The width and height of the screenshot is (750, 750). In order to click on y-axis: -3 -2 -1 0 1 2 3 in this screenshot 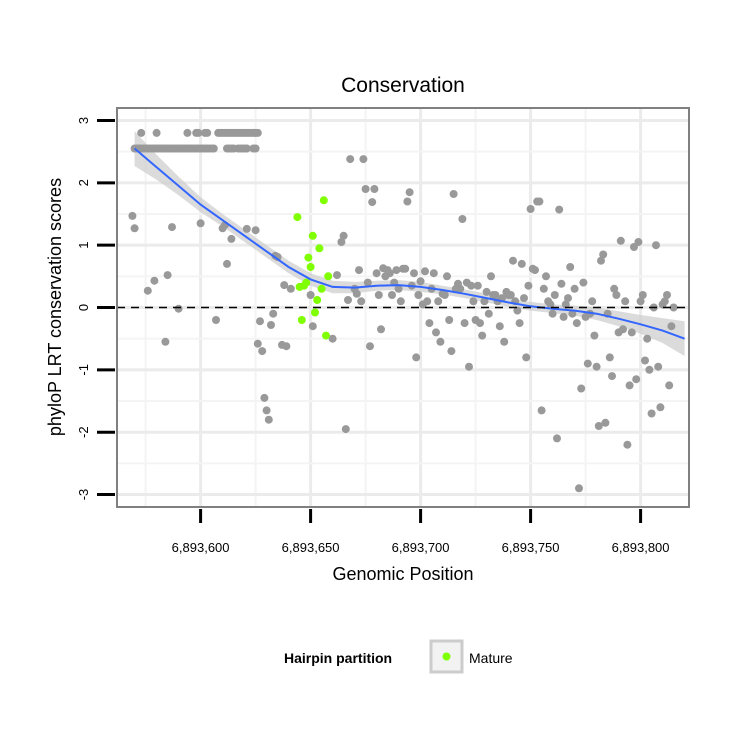, I will do `click(95, 308)`.